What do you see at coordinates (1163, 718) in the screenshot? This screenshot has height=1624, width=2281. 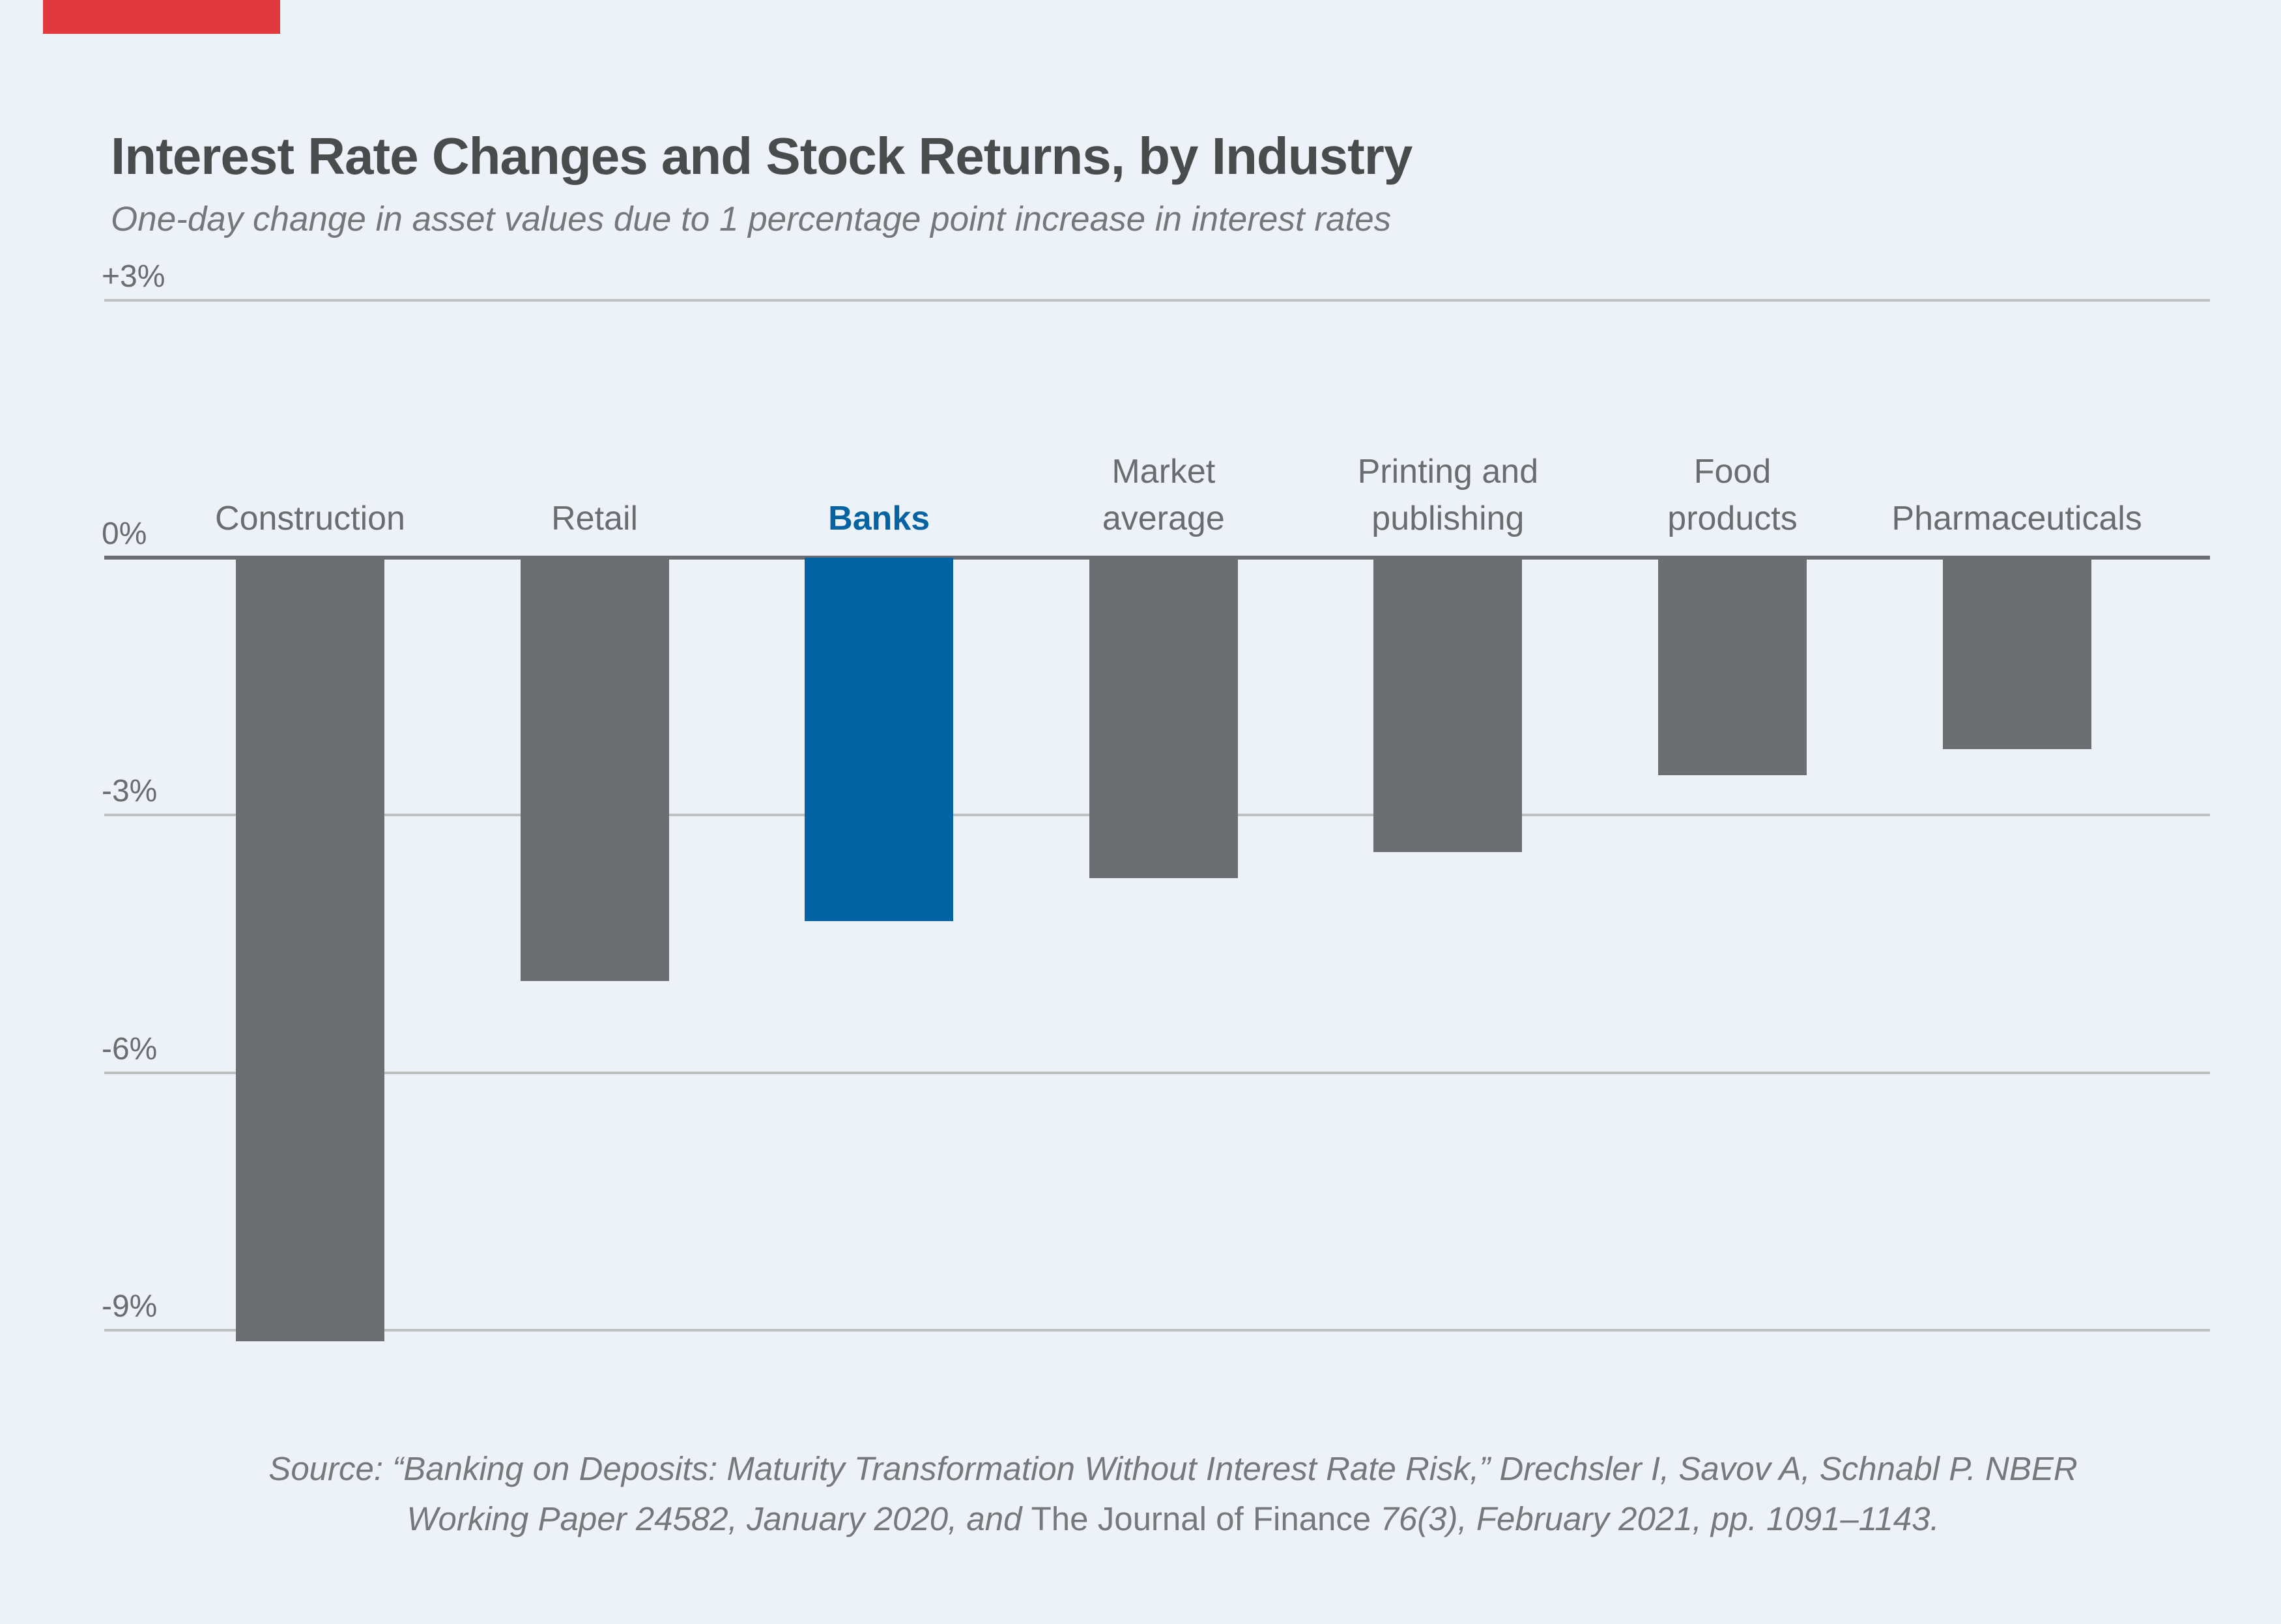 I see `bar-market-average` at bounding box center [1163, 718].